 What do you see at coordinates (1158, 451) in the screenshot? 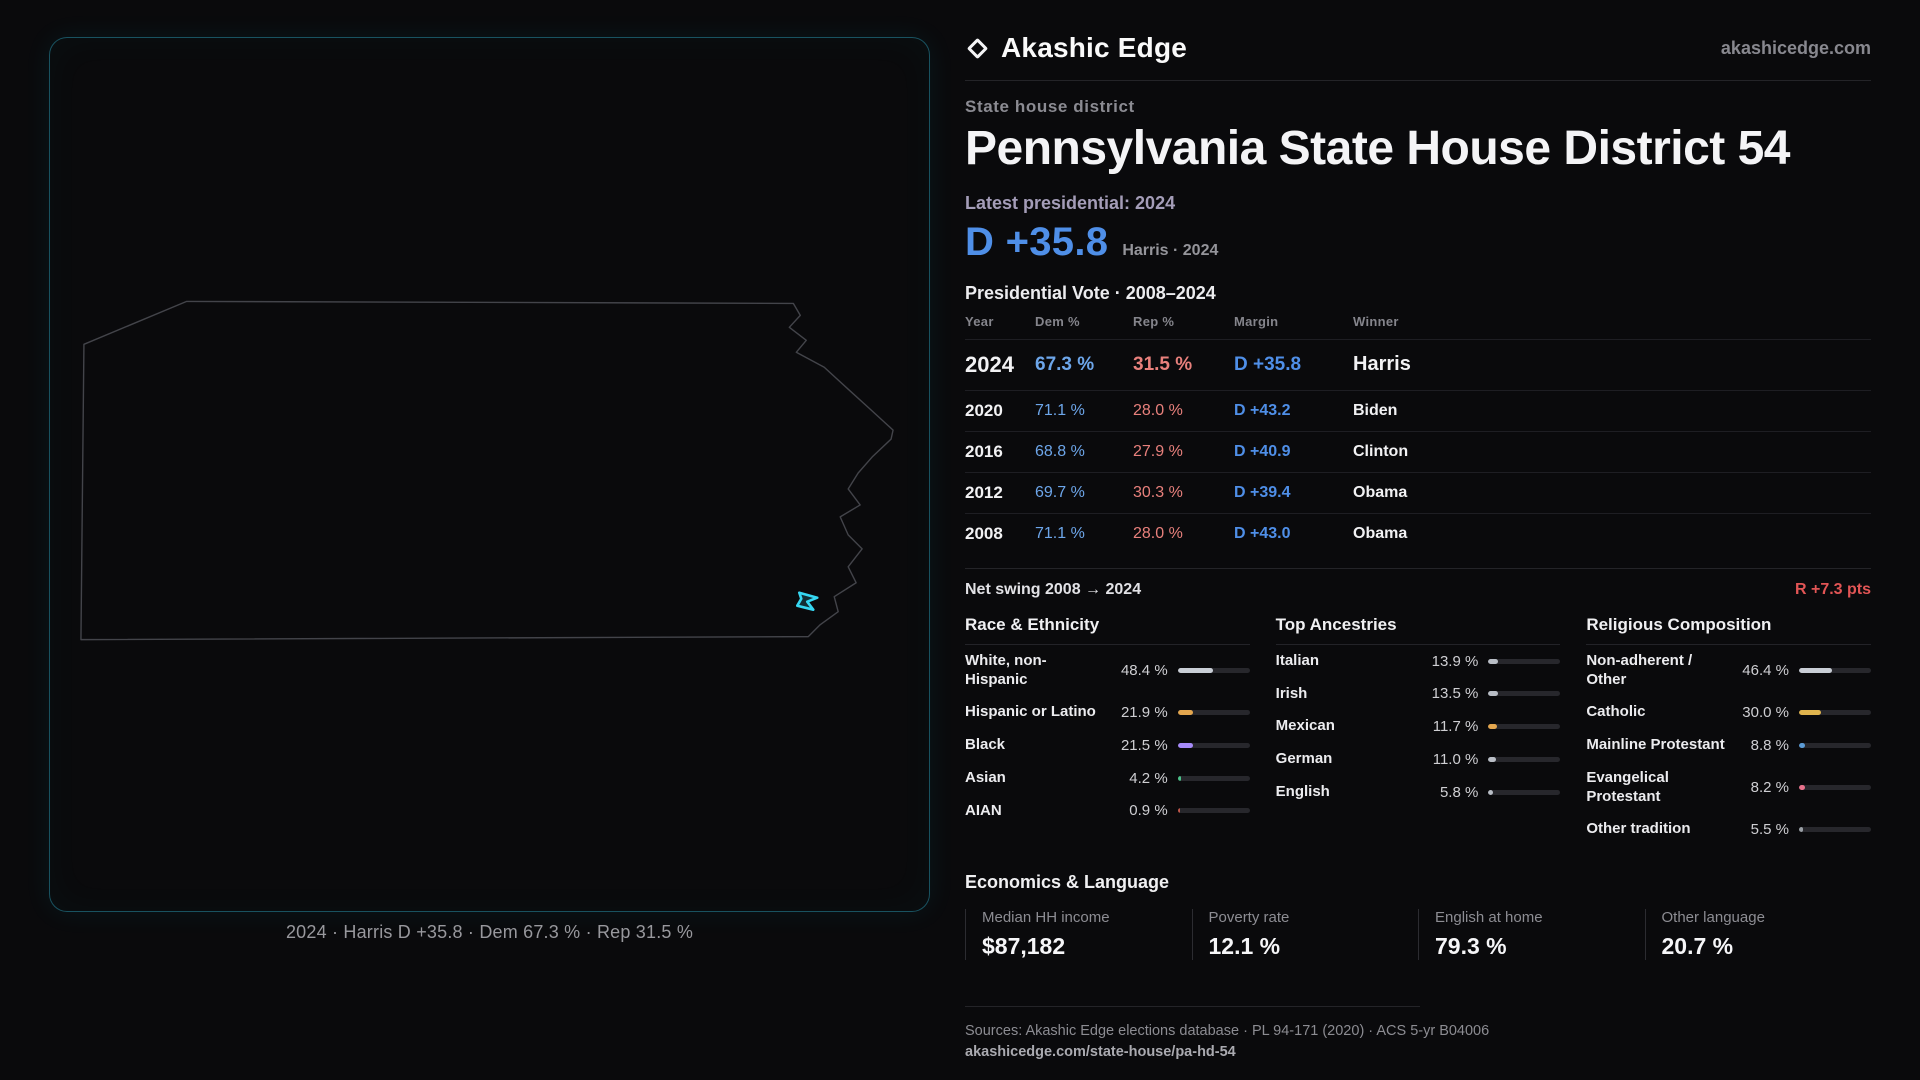
I see `cell-rep-pct: 27.9 %` at bounding box center [1158, 451].